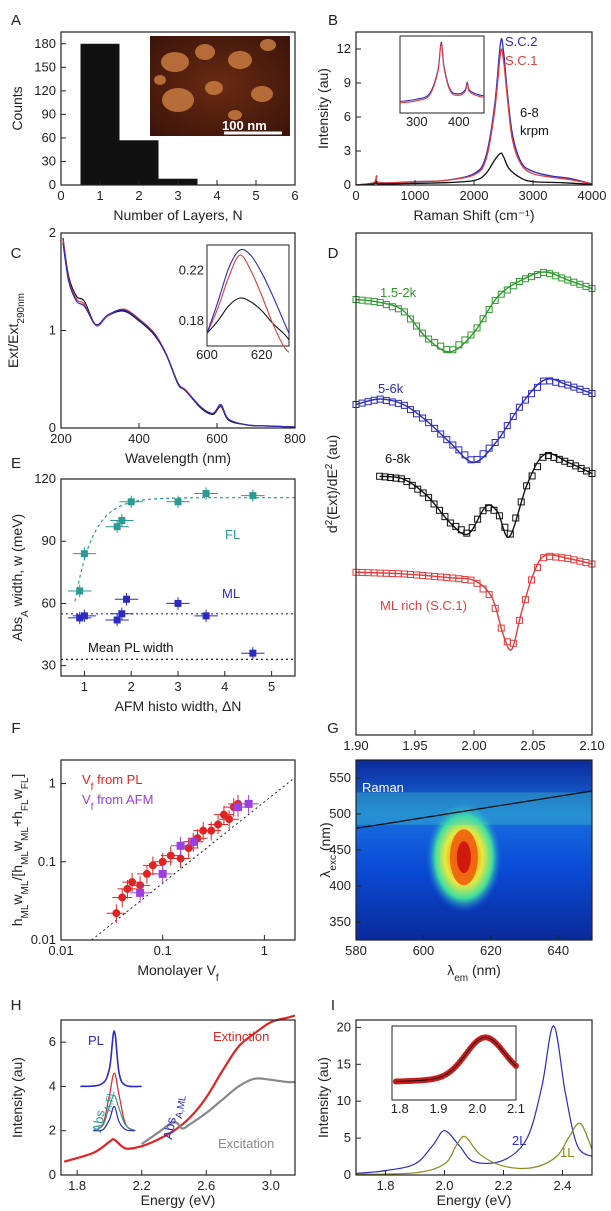 The width and height of the screenshot is (611, 1211). What do you see at coordinates (328, 849) in the screenshot?
I see `y-axis-label: λexc (nm)` at bounding box center [328, 849].